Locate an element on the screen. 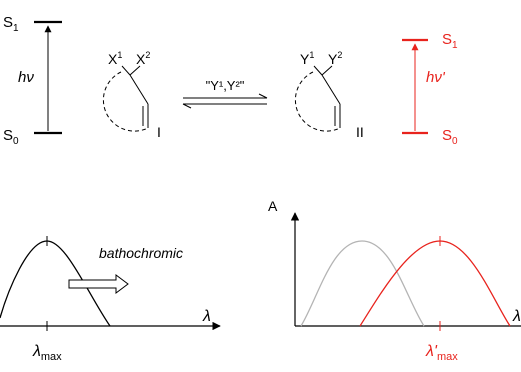  left-energy-diagram: S1 S0 hν is located at coordinates (32, 80).